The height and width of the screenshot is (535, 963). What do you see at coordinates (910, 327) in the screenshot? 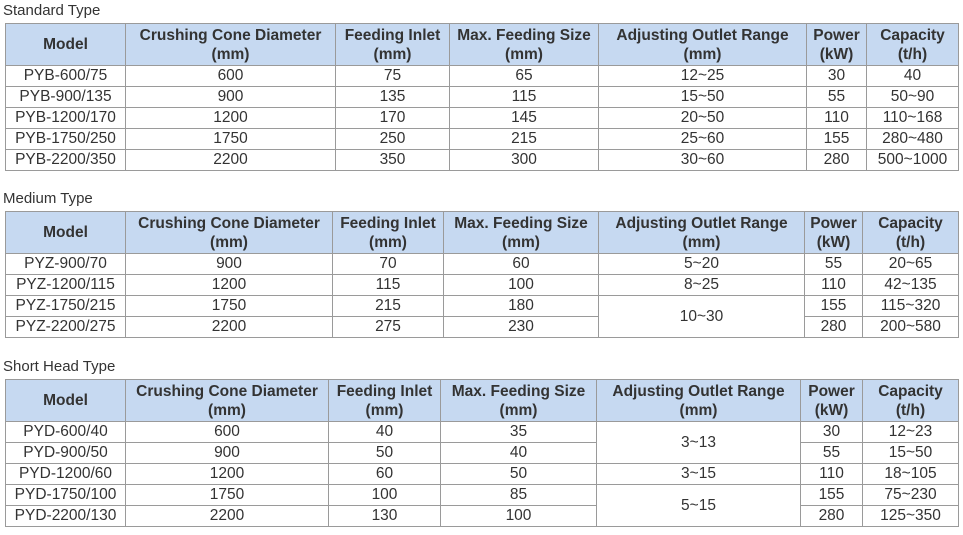
I see `table-cell: 200~580` at bounding box center [910, 327].